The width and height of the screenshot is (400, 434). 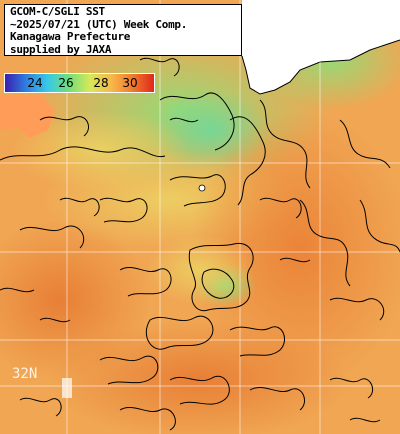 I want to click on title-line-region: Kanagawa Prefecture, so click(x=70, y=36).